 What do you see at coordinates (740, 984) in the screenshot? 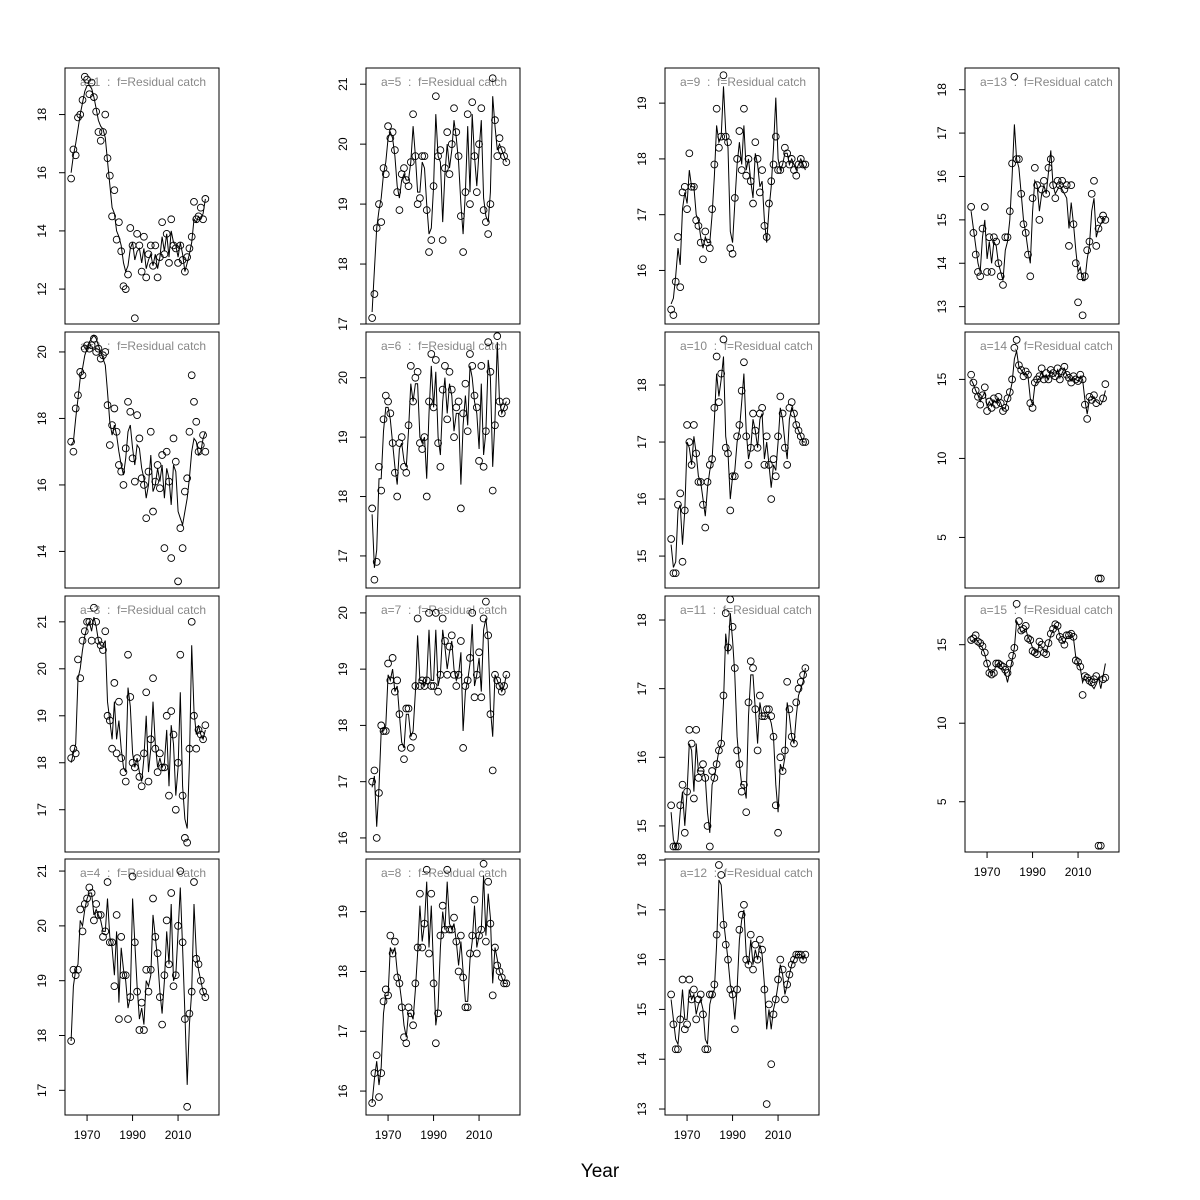
I see `plot-area: a=12 : f=Residual catch` at bounding box center [740, 984].